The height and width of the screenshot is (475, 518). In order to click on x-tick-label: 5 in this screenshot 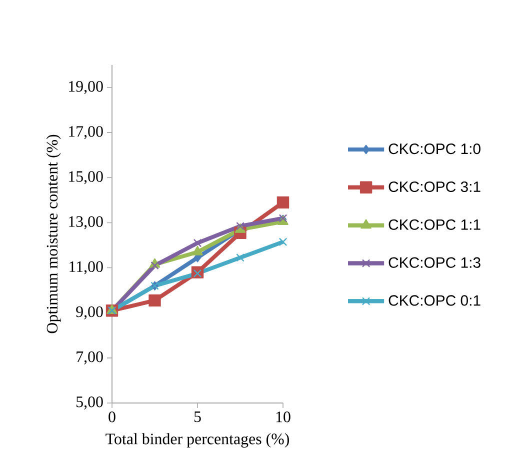, I will do `click(197, 417)`.